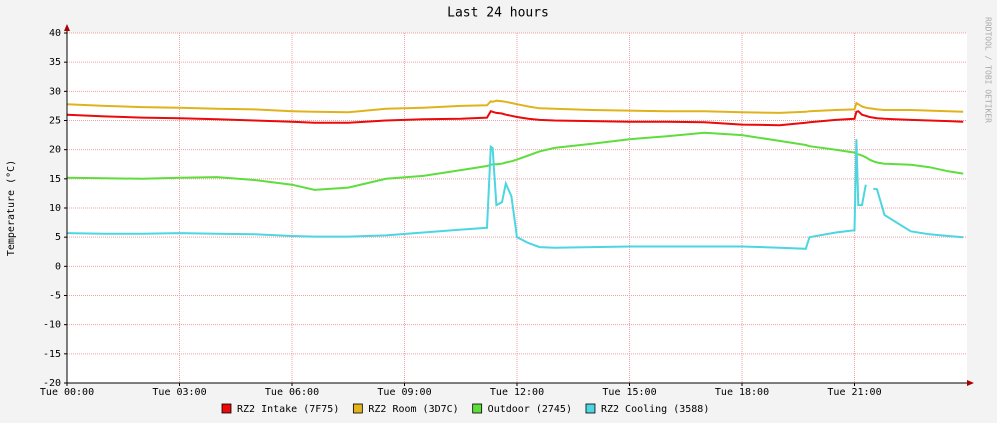 The height and width of the screenshot is (423, 997). I want to click on x-tick-label: Tue 12:00, so click(517, 392).